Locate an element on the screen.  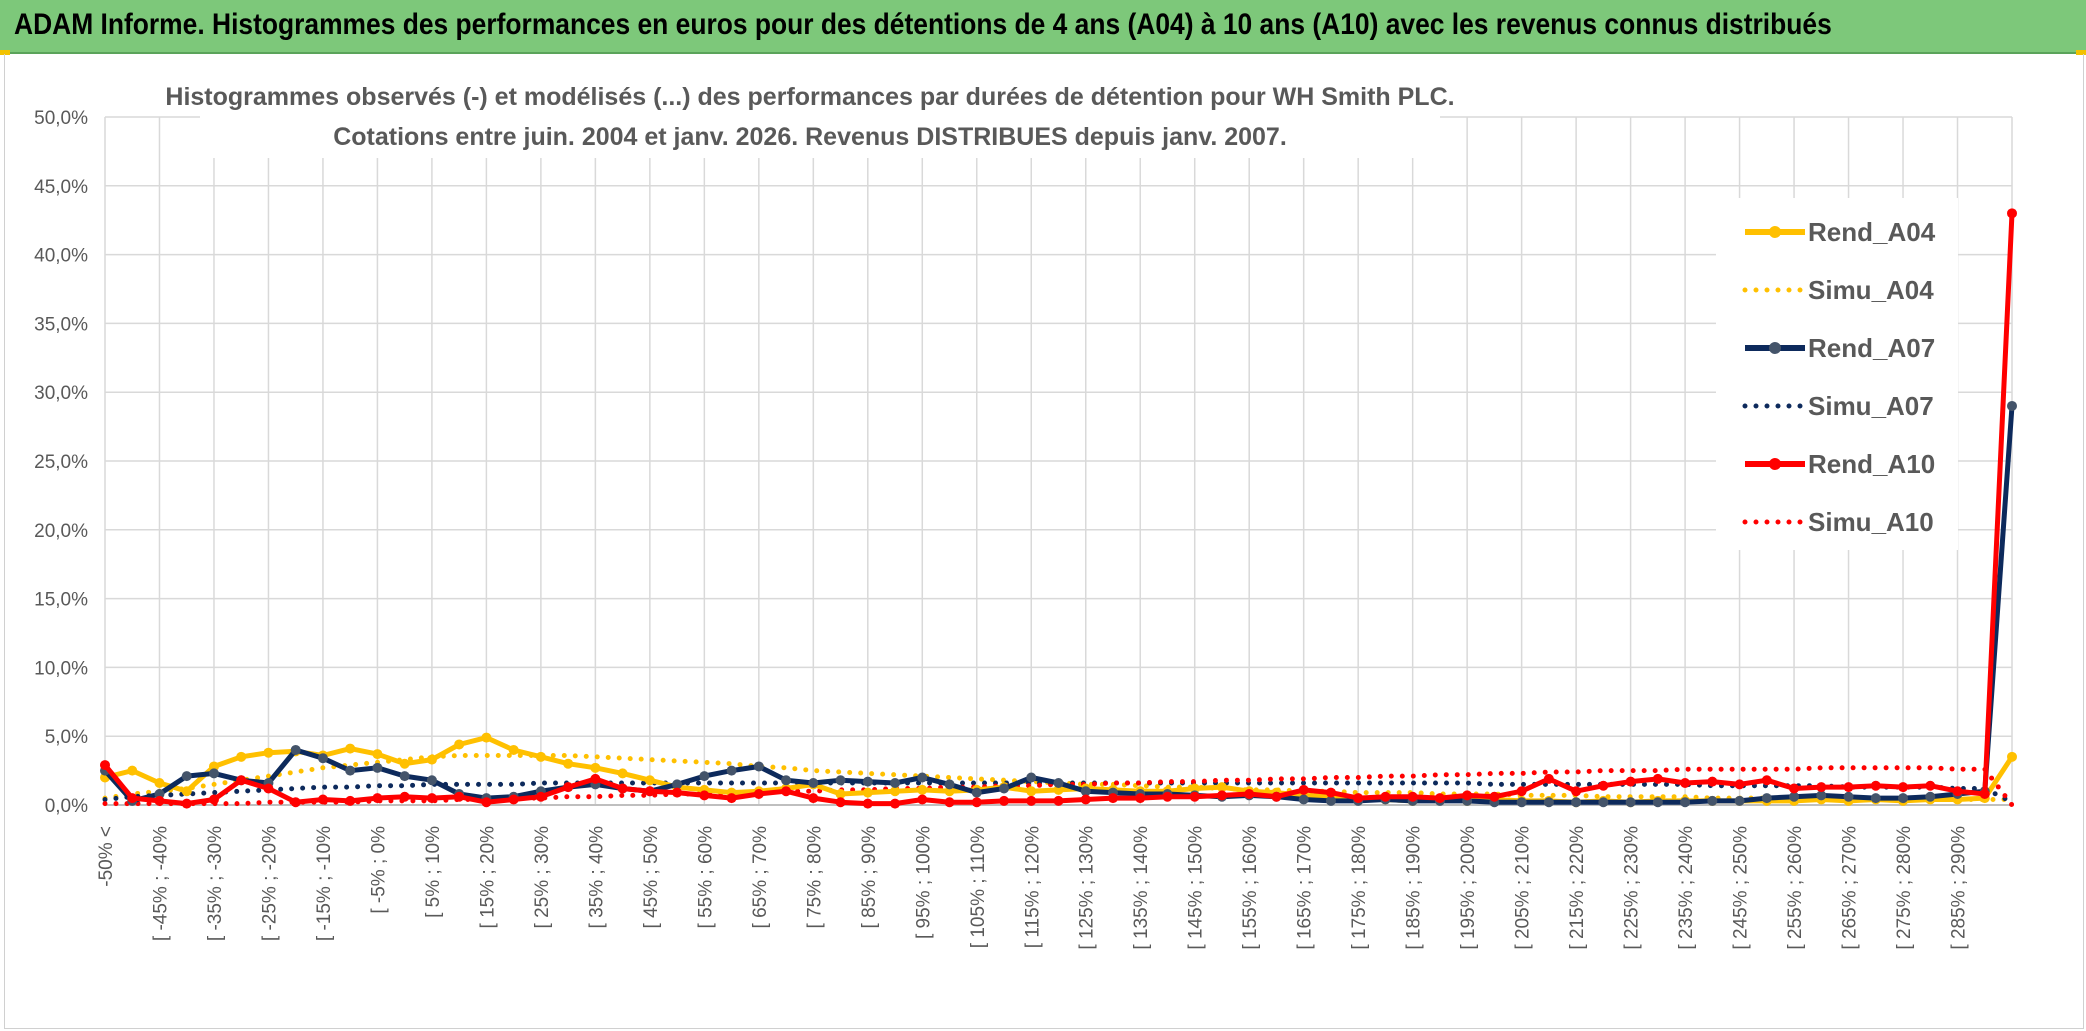
y-tick-label: 45,0% is located at coordinates (61, 187).